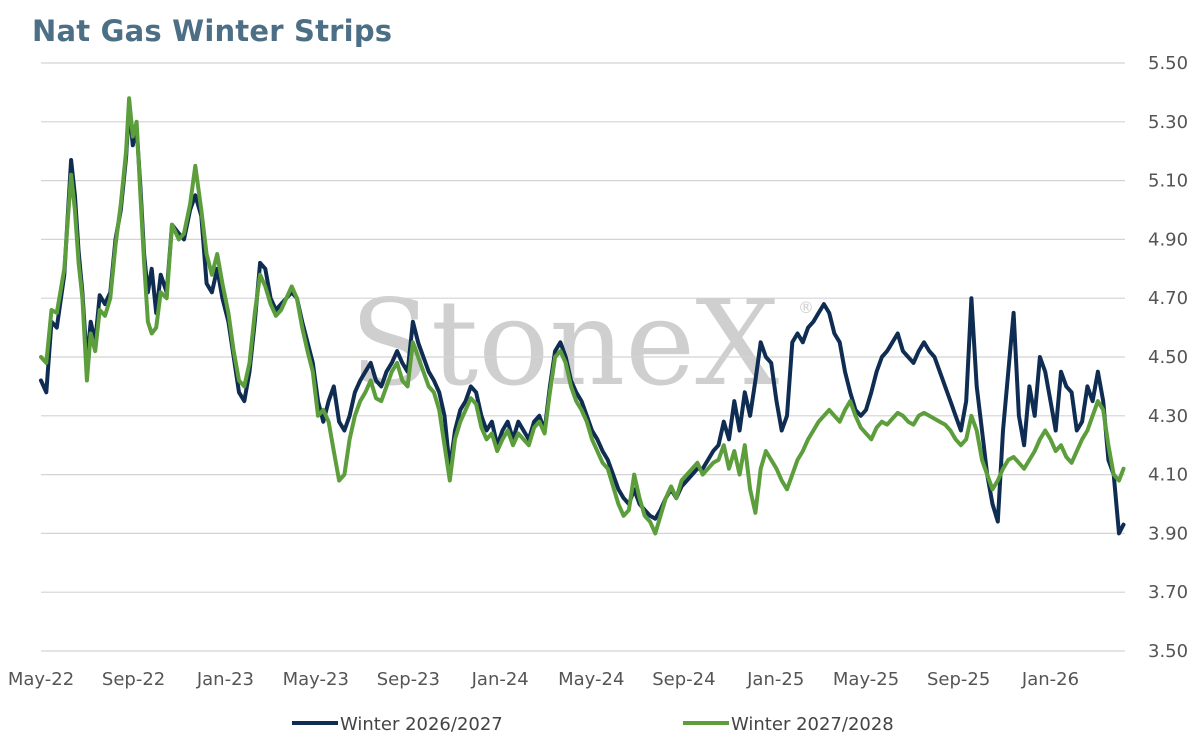 The height and width of the screenshot is (746, 1198). I want to click on y-tick-label: 4.70, so click(1168, 298).